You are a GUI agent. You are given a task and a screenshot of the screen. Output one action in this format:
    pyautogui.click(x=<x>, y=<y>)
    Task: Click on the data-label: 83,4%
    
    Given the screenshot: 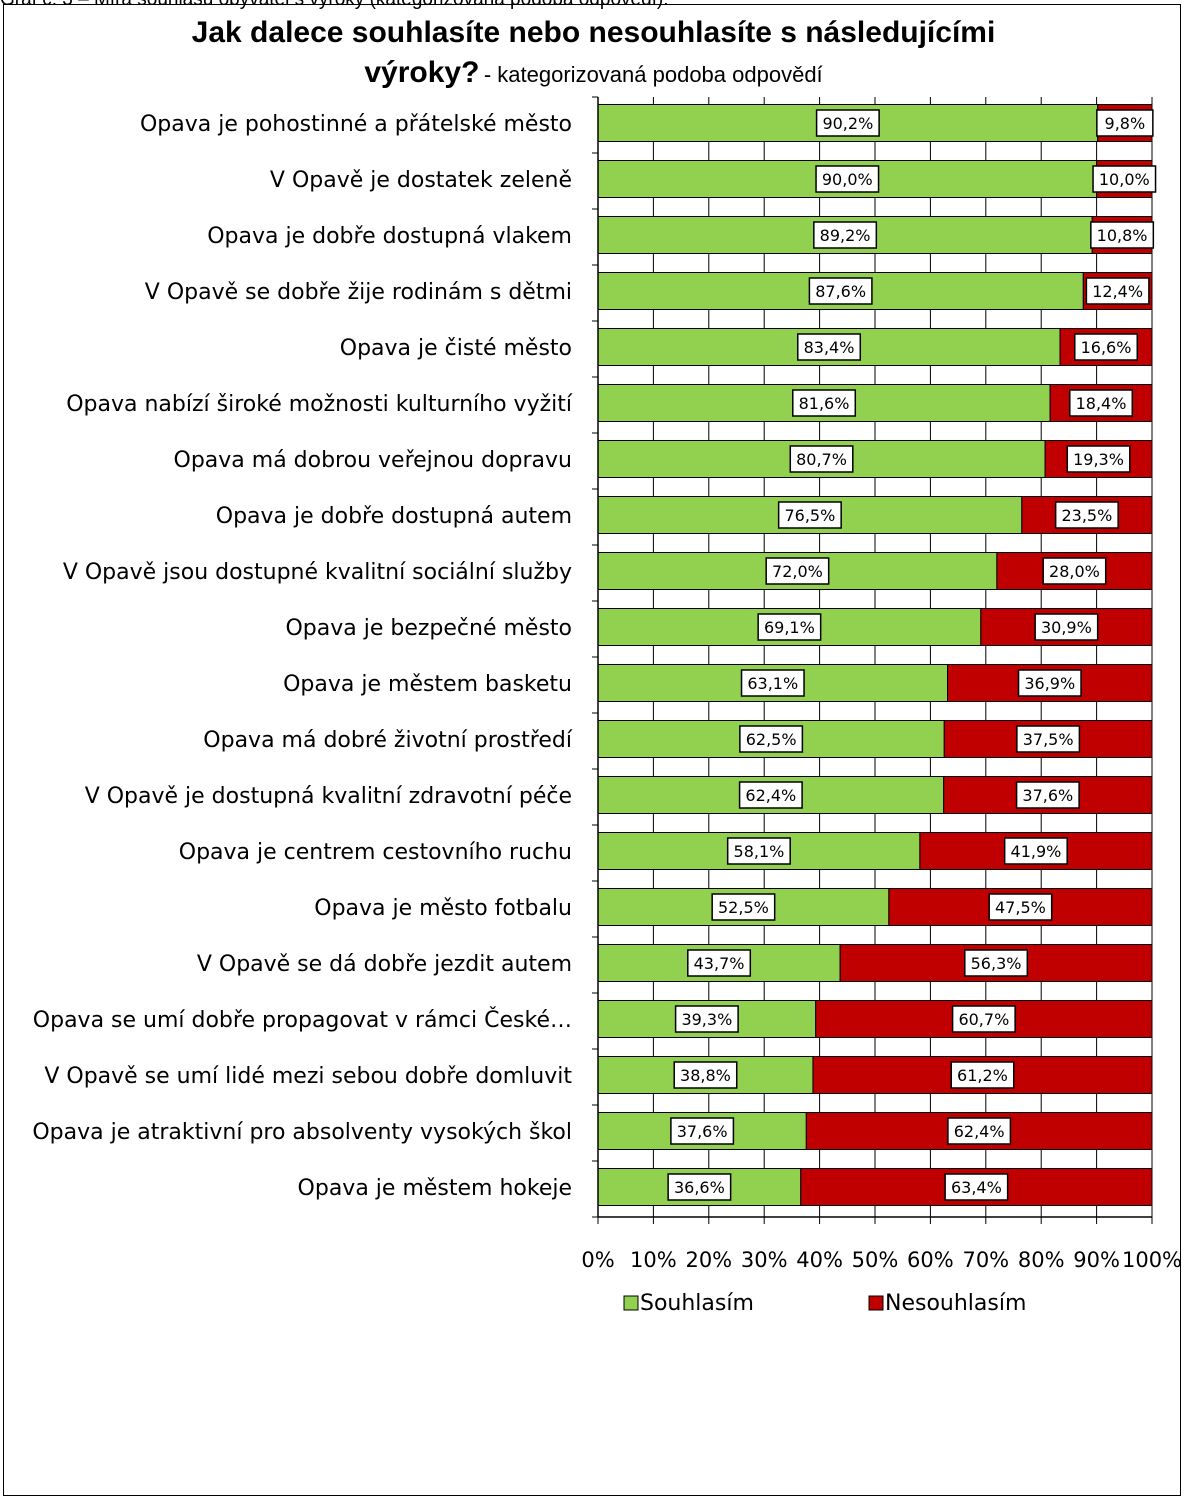 What is the action you would take?
    pyautogui.click(x=829, y=347)
    